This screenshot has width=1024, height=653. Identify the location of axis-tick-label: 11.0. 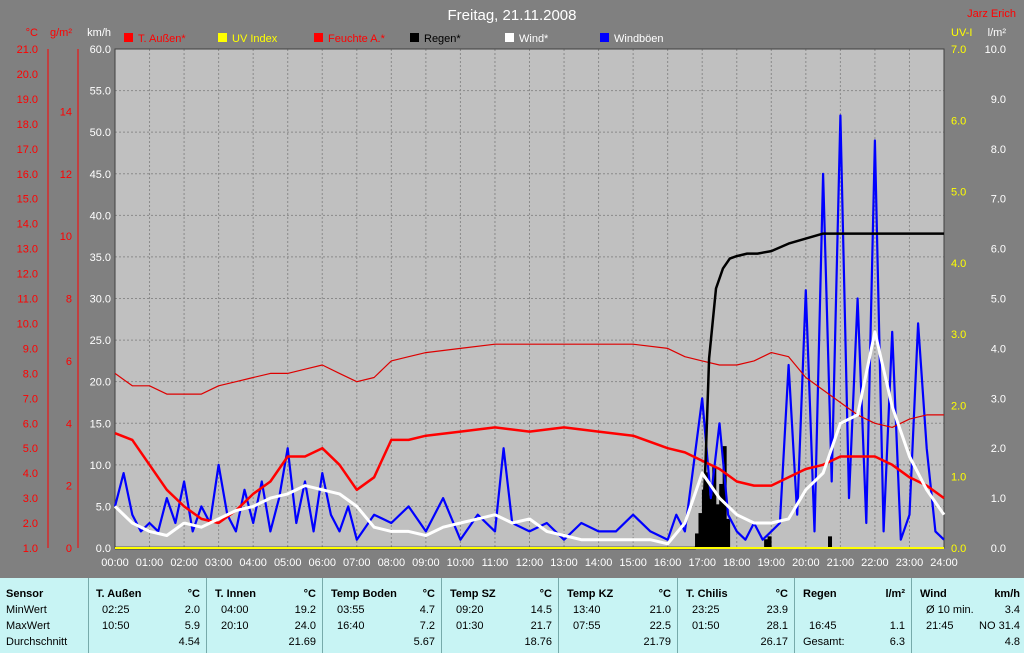
(27, 300).